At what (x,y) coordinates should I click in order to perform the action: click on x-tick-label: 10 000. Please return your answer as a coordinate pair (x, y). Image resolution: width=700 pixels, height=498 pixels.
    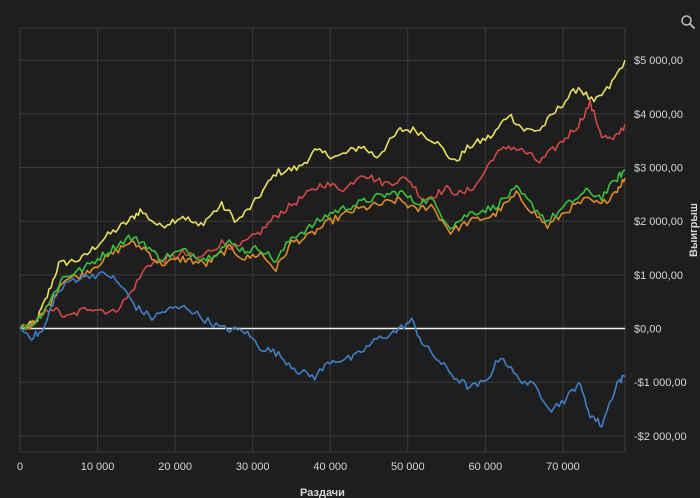
    Looking at the image, I should click on (98, 467).